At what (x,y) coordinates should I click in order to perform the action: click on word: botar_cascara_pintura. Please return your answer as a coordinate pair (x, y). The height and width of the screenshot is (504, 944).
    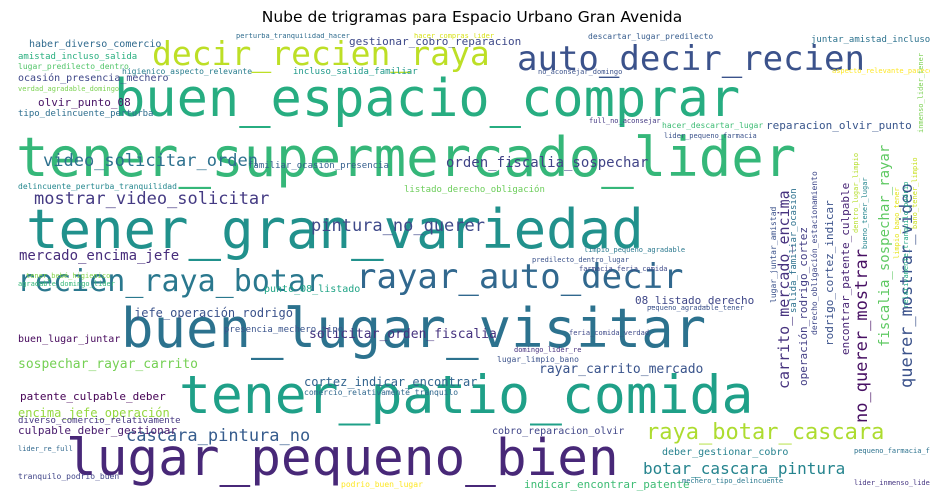
    Looking at the image, I should click on (744, 468).